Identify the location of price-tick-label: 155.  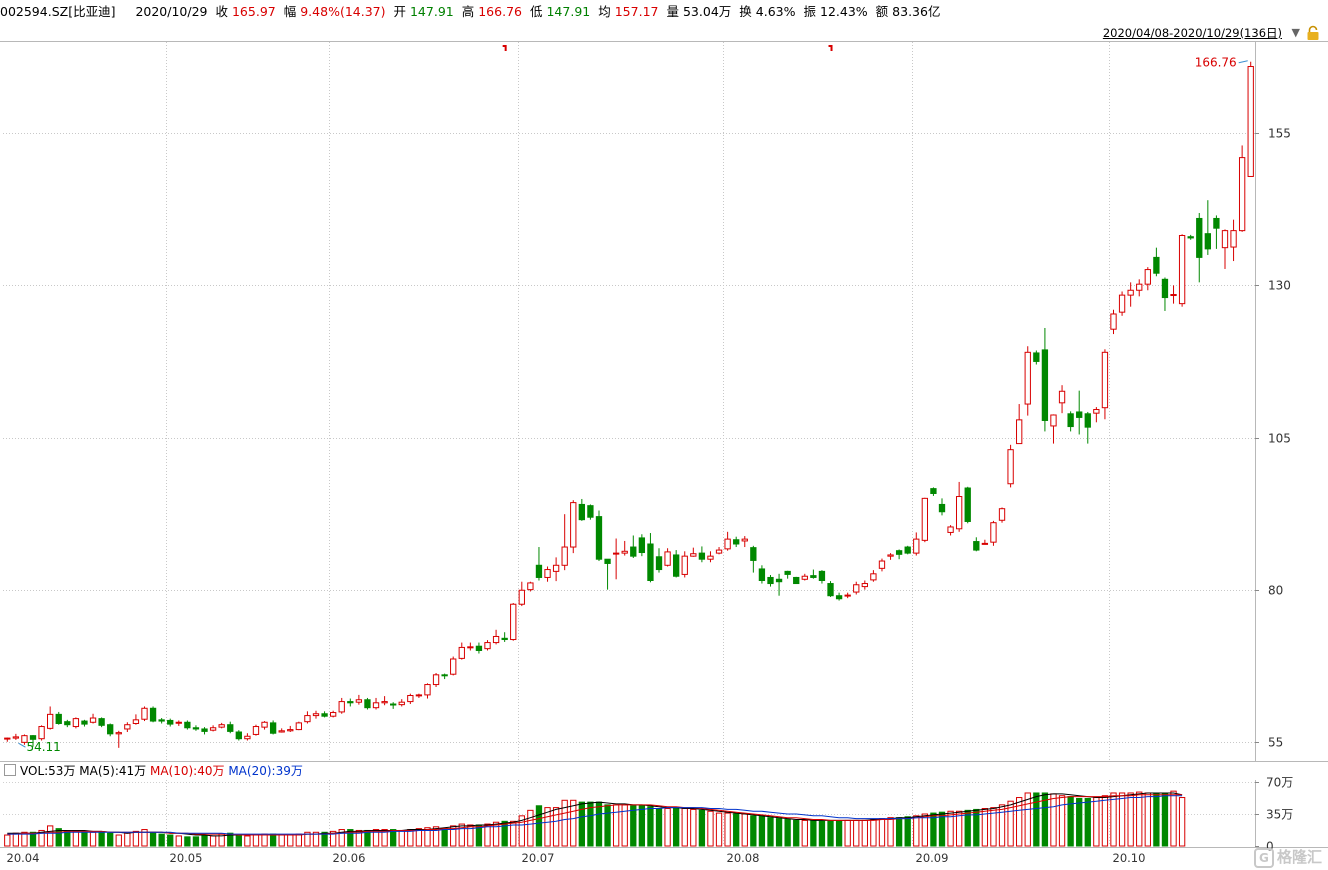
(1279, 134).